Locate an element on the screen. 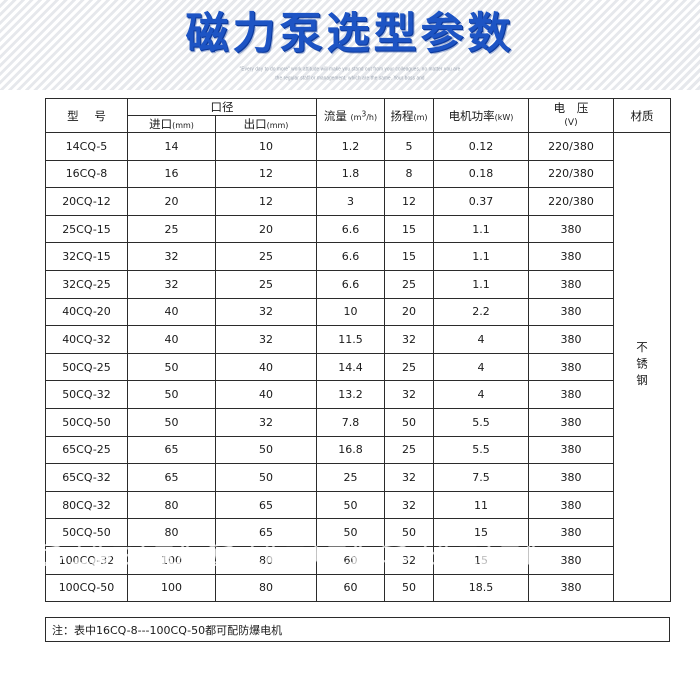  cell-outlet: 20 is located at coordinates (266, 229).